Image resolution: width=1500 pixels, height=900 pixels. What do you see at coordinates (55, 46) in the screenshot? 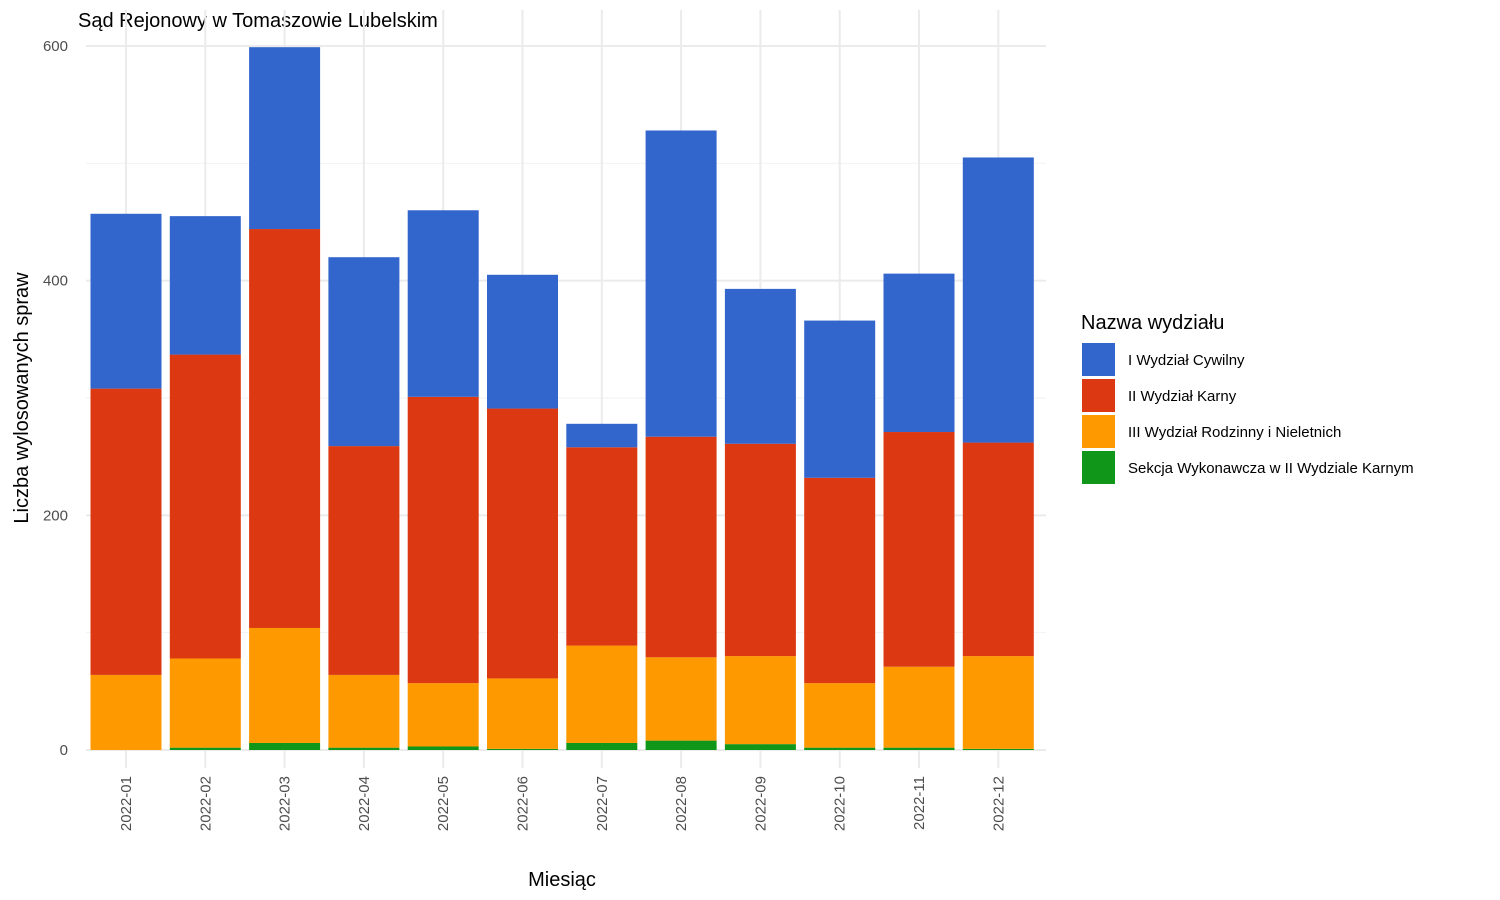
I see `y-tick-label: 600` at bounding box center [55, 46].